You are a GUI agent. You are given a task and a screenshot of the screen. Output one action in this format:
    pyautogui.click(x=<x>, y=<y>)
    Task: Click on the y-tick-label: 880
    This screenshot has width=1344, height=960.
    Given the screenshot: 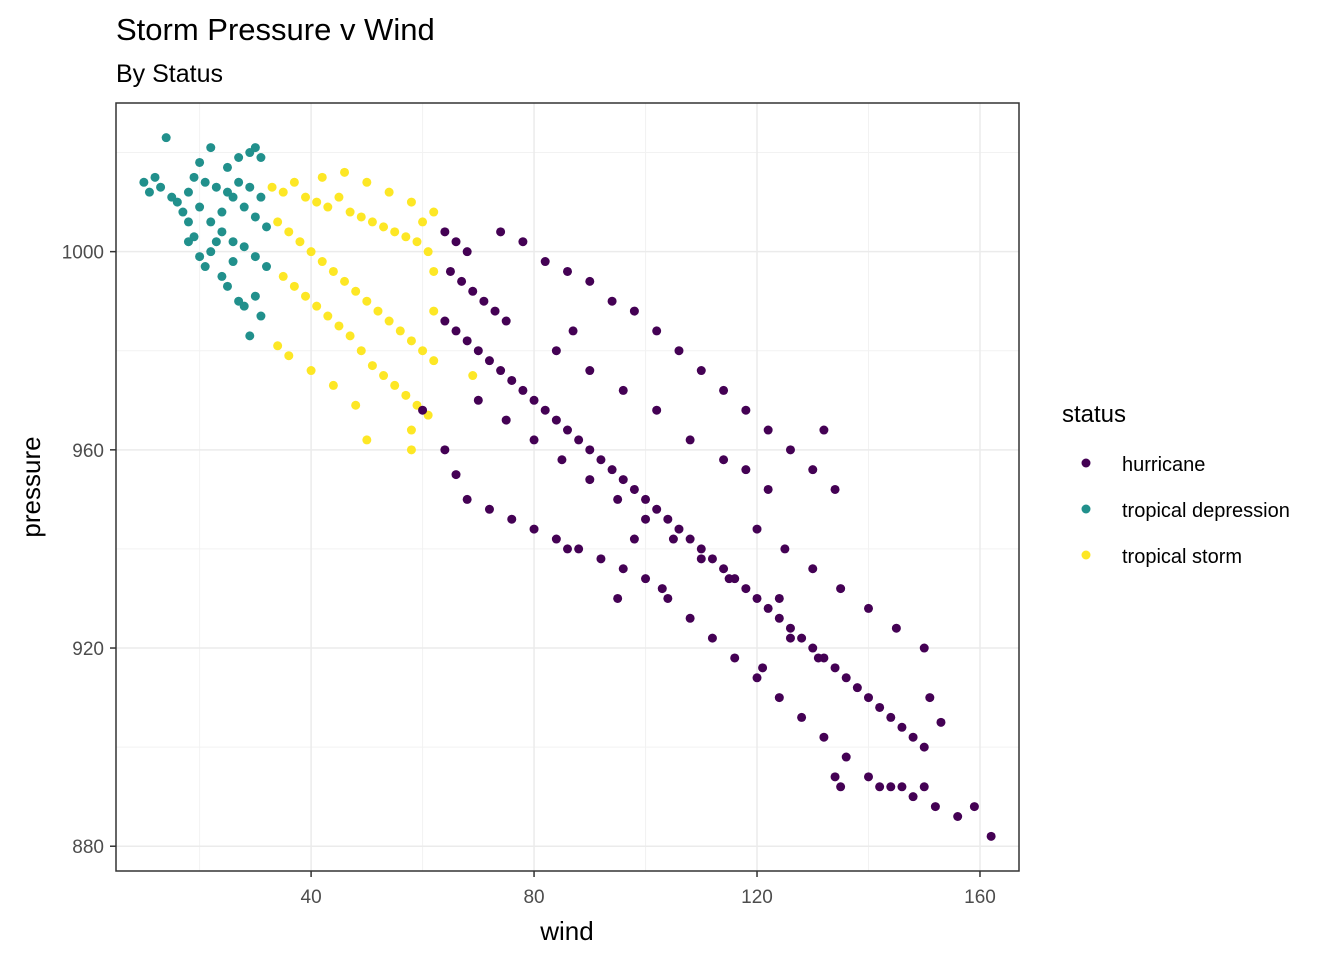 What is the action you would take?
    pyautogui.click(x=88, y=847)
    